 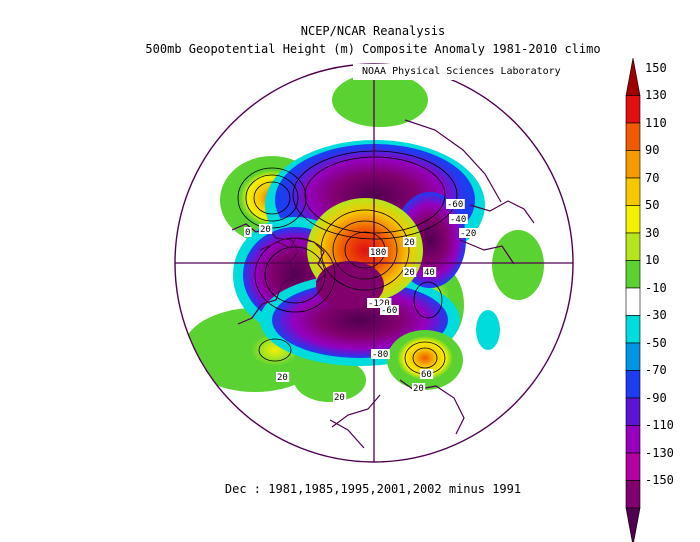 What do you see at coordinates (652, 150) in the screenshot?
I see `colorbar-tick-label: 90` at bounding box center [652, 150].